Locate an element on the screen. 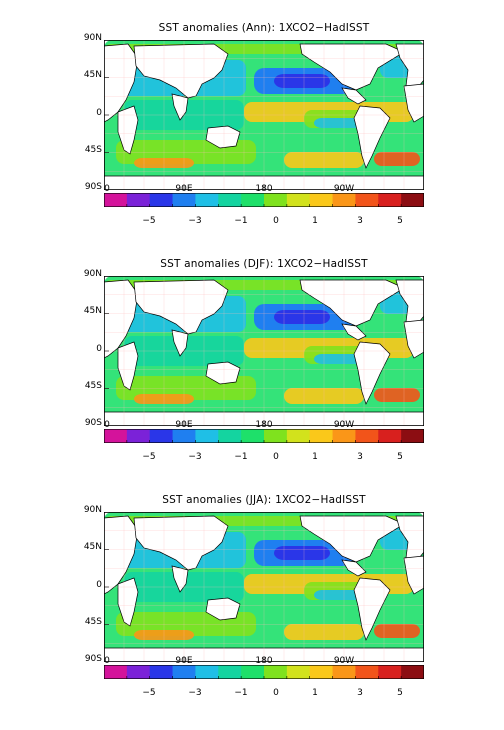  lat-label: 0 is located at coordinates (99, 585).